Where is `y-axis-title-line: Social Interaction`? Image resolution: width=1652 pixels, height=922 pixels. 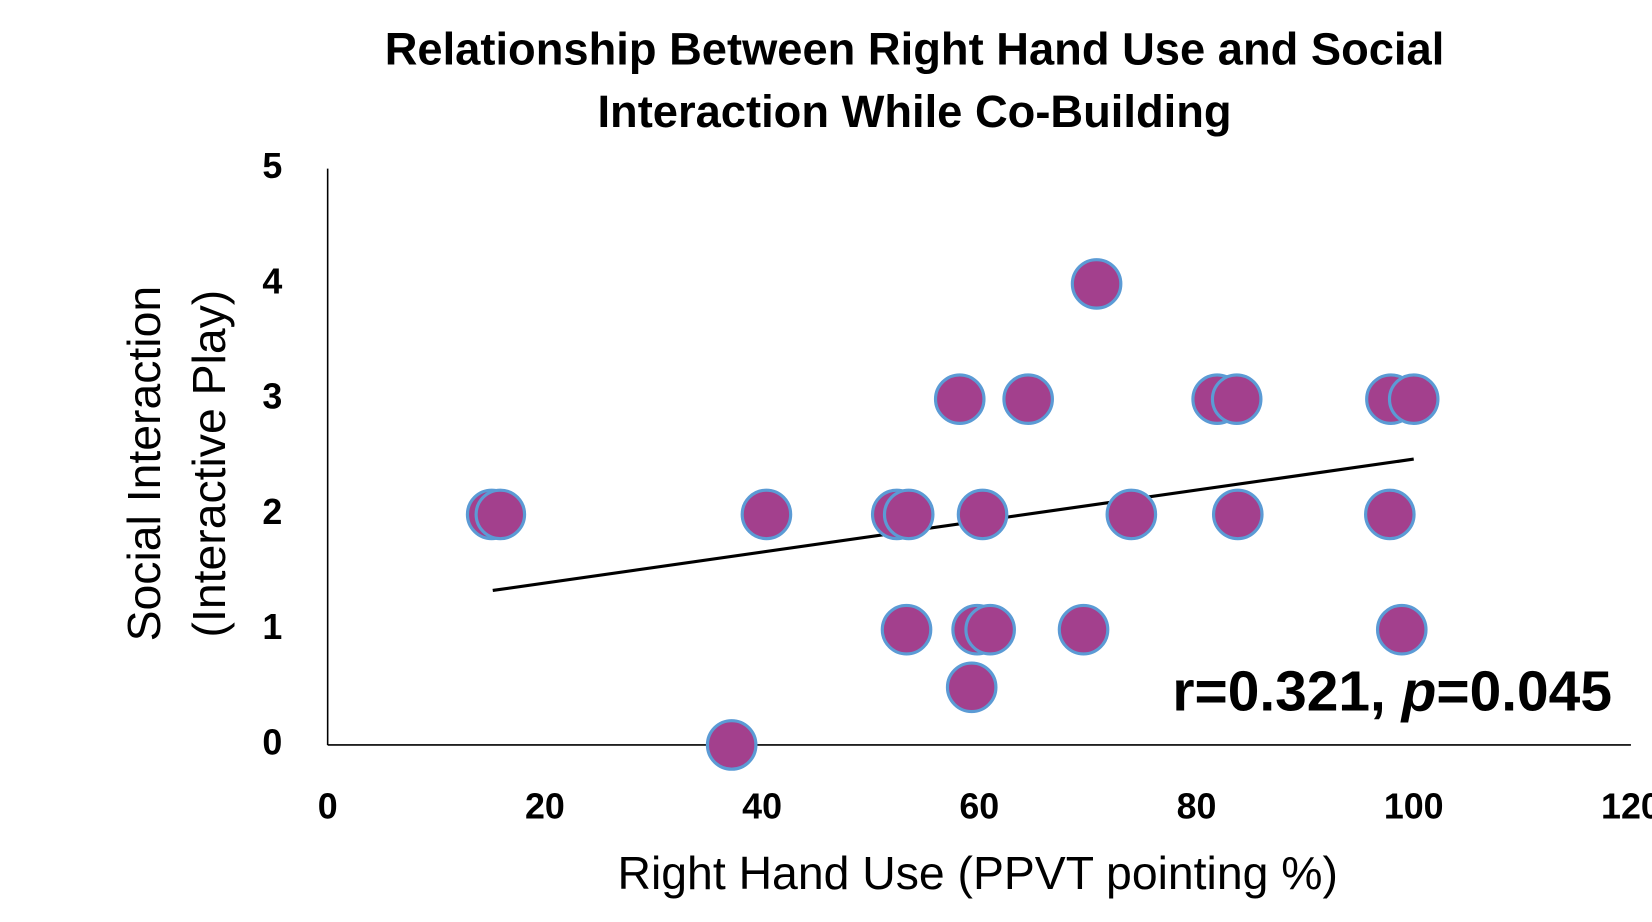 y-axis-title-line: Social Interaction is located at coordinates (144, 463).